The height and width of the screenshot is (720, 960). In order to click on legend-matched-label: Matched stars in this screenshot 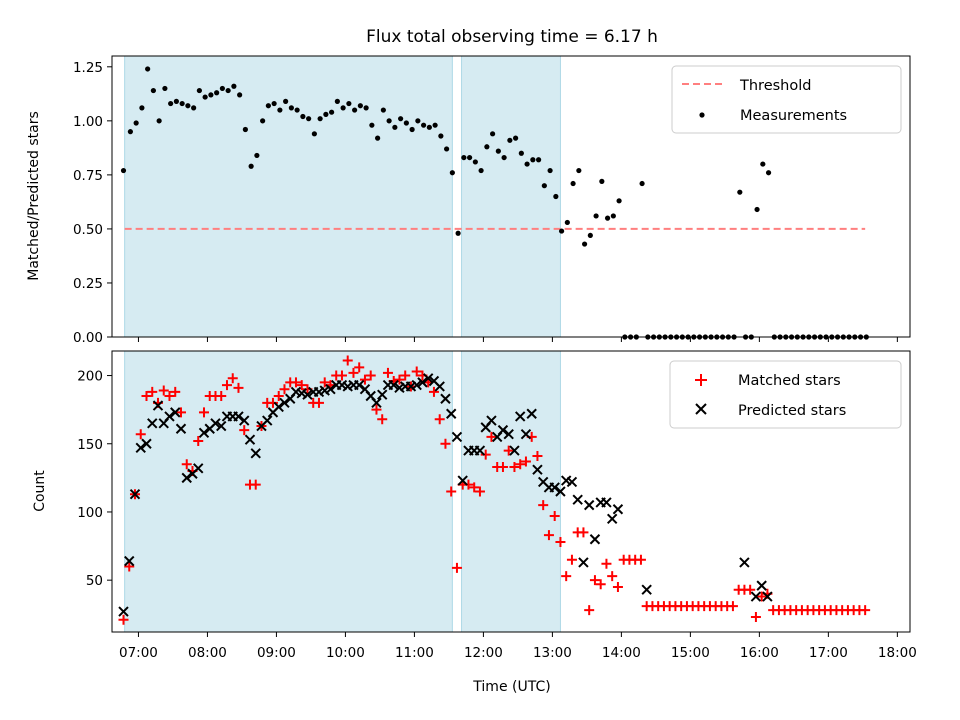, I will do `click(789, 381)`.